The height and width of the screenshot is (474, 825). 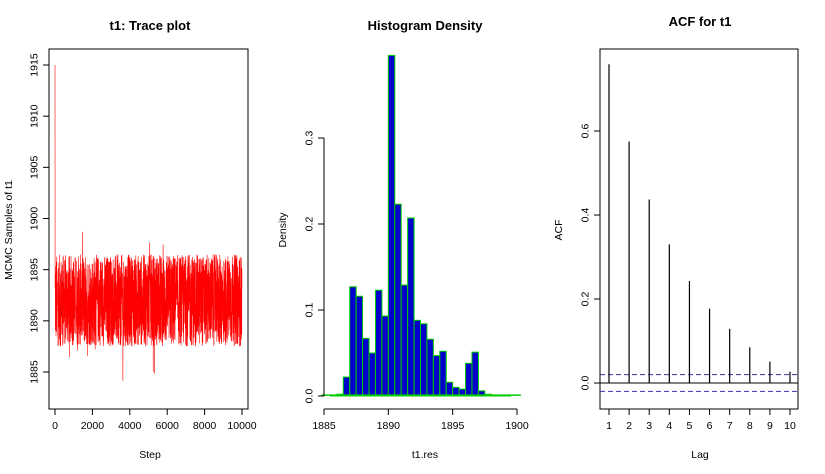 I want to click on trace-plot-xlabel: Step, so click(x=150, y=455).